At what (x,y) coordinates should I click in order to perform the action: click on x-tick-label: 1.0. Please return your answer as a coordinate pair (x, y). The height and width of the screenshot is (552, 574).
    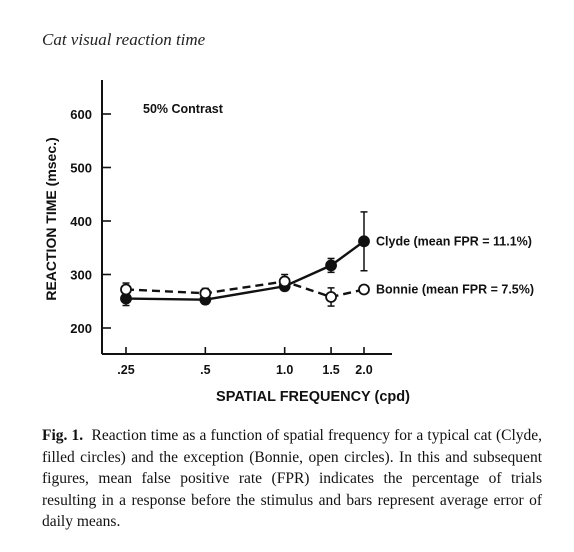
    Looking at the image, I should click on (284, 370).